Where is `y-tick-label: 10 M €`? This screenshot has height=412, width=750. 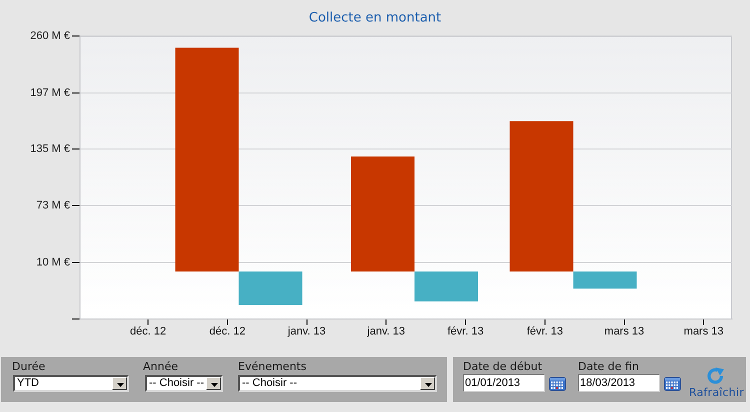
y-tick-label: 10 M € is located at coordinates (53, 262).